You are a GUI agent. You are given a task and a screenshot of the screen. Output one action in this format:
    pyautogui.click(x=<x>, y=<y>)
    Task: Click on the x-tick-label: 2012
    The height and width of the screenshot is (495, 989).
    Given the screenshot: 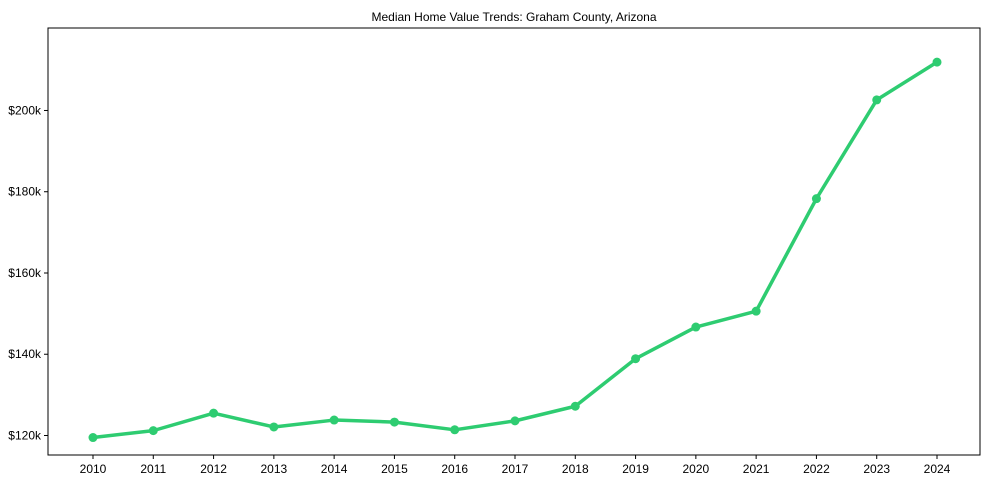 What is the action you would take?
    pyautogui.click(x=213, y=469)
    